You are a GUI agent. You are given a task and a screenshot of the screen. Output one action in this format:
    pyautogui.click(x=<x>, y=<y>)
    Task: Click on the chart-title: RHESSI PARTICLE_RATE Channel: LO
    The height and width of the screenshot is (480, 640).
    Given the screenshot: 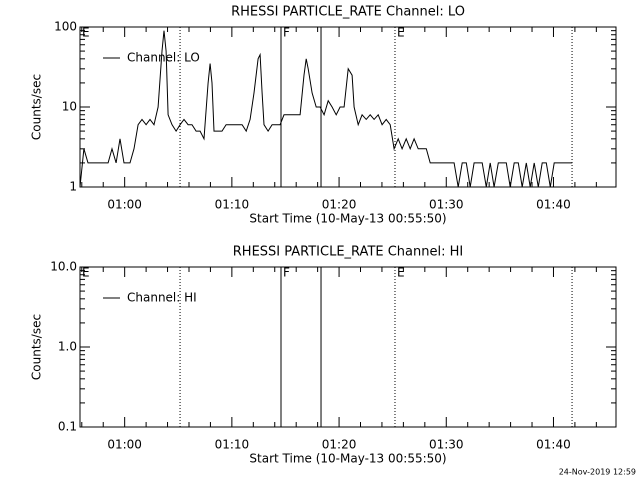 What is the action you would take?
    pyautogui.click(x=348, y=12)
    